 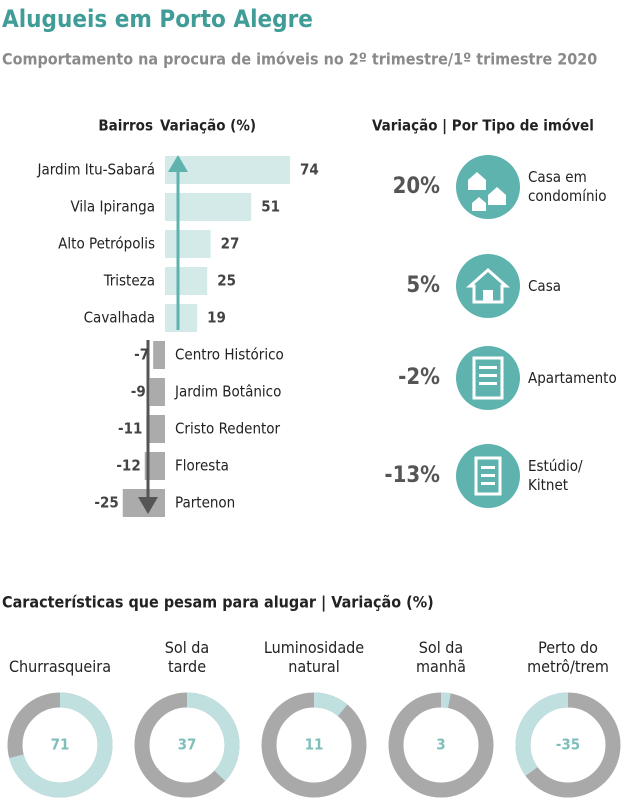 What do you see at coordinates (226, 281) in the screenshot?
I see `value-label: 25` at bounding box center [226, 281].